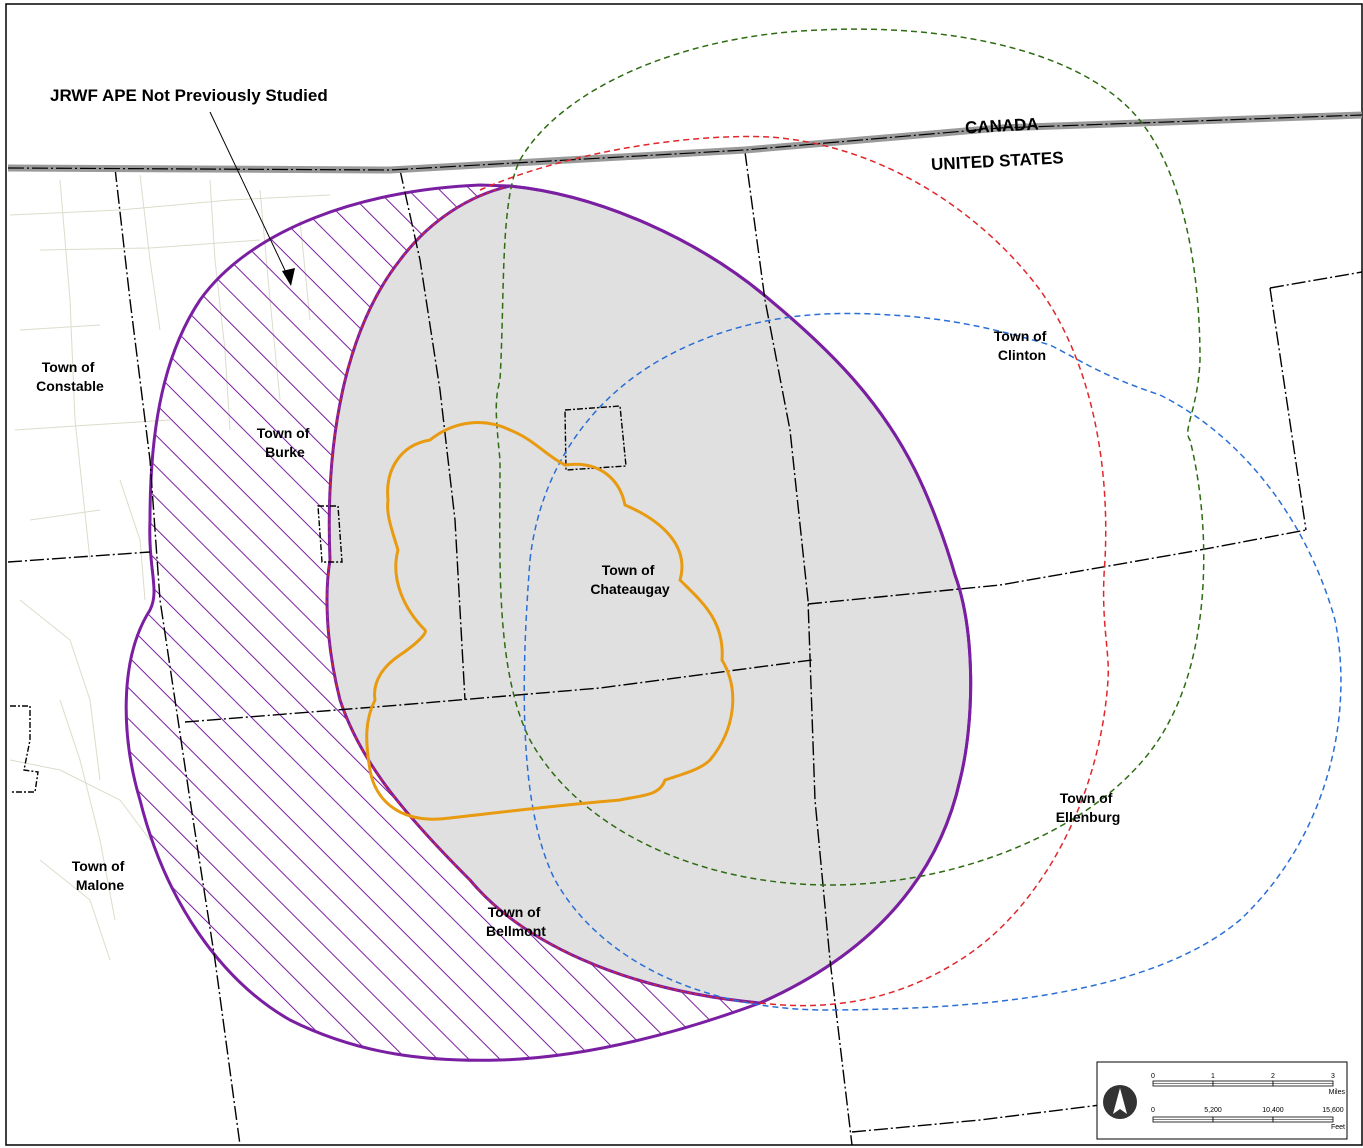  I want to click on town-label-constable: Town of Constable, so click(70, 376).